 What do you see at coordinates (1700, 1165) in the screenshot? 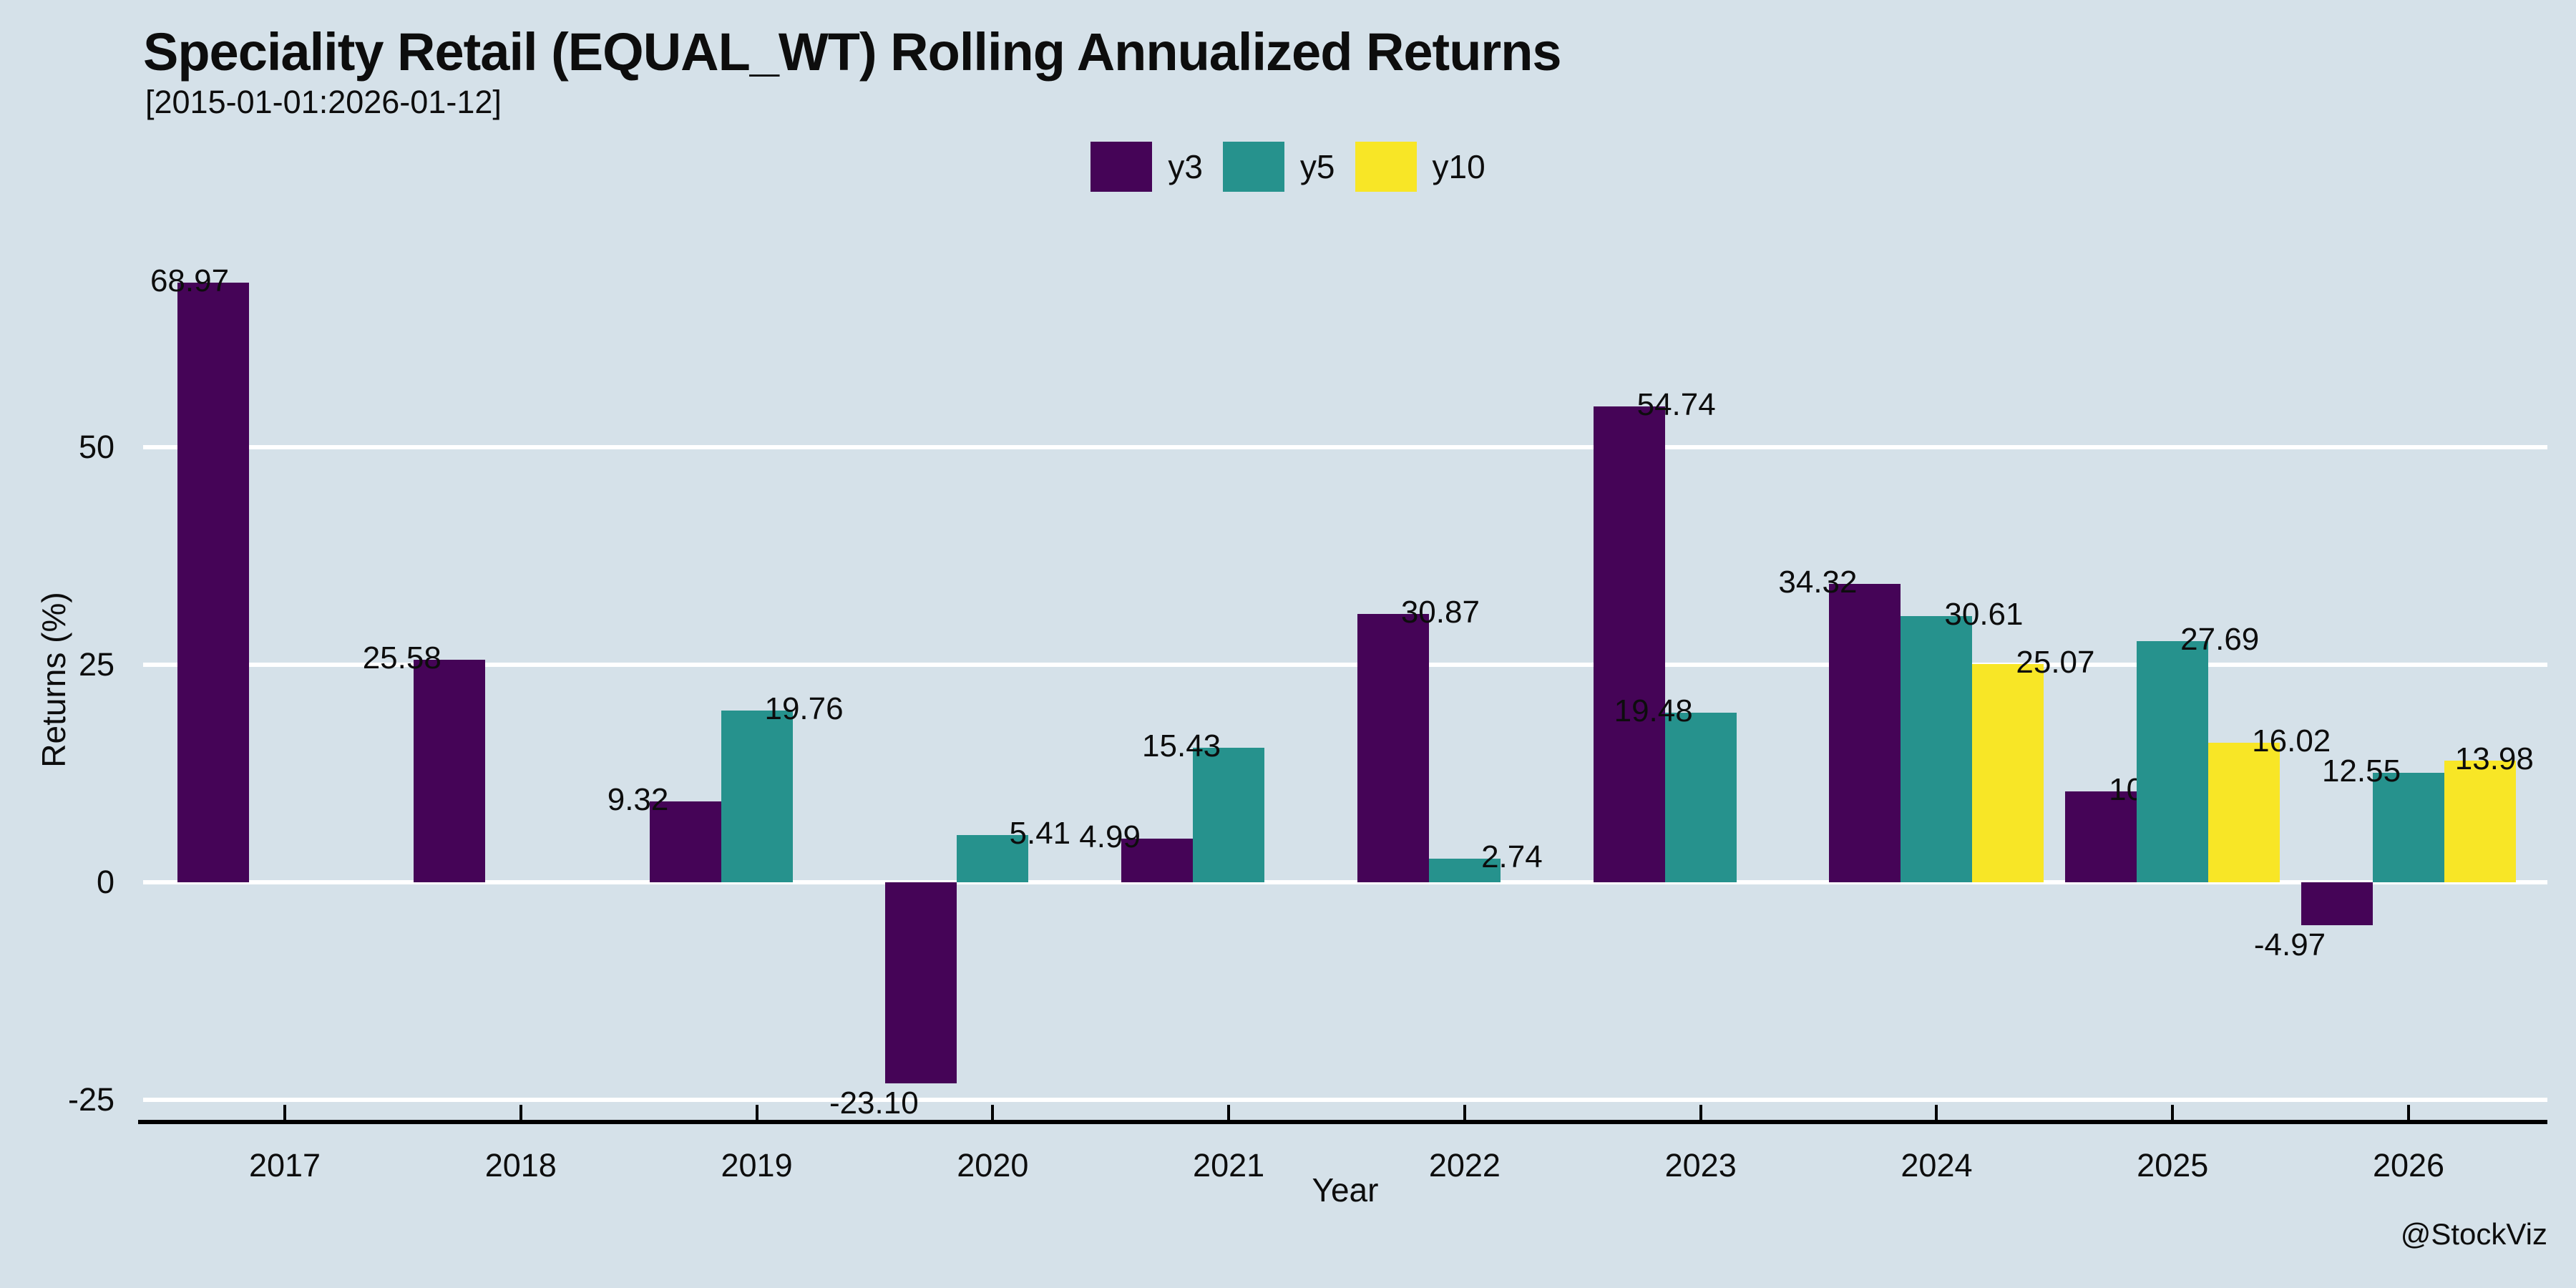
I see `x-tick-label-2023: 2023` at bounding box center [1700, 1165].